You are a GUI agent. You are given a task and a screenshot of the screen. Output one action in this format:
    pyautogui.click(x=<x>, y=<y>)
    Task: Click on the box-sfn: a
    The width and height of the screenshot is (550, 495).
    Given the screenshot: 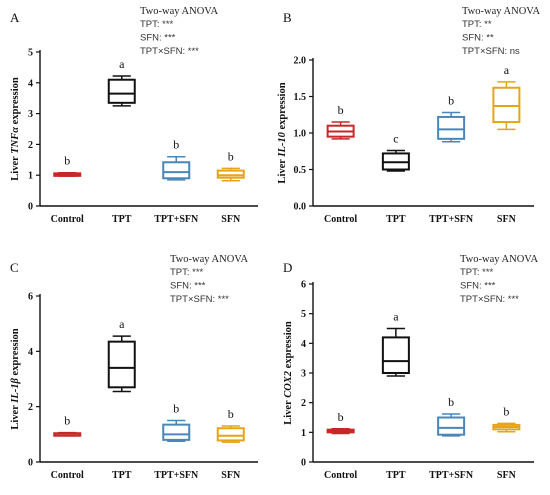 What is the action you would take?
    pyautogui.click(x=506, y=97)
    